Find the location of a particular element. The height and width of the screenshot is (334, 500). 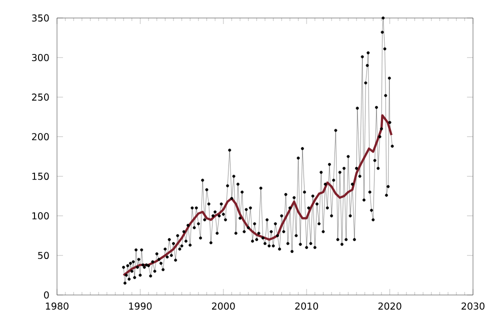

y-tick-label: 250 is located at coordinates (40, 97).